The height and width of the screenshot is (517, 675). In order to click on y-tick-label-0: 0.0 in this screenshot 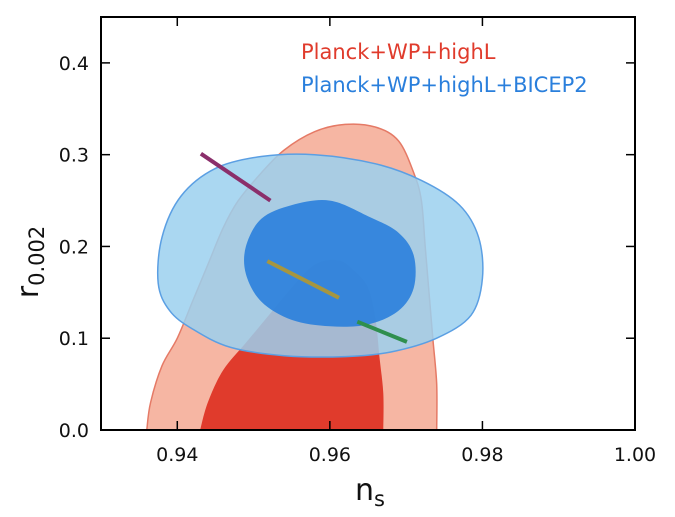, I will do `click(74, 431)`.